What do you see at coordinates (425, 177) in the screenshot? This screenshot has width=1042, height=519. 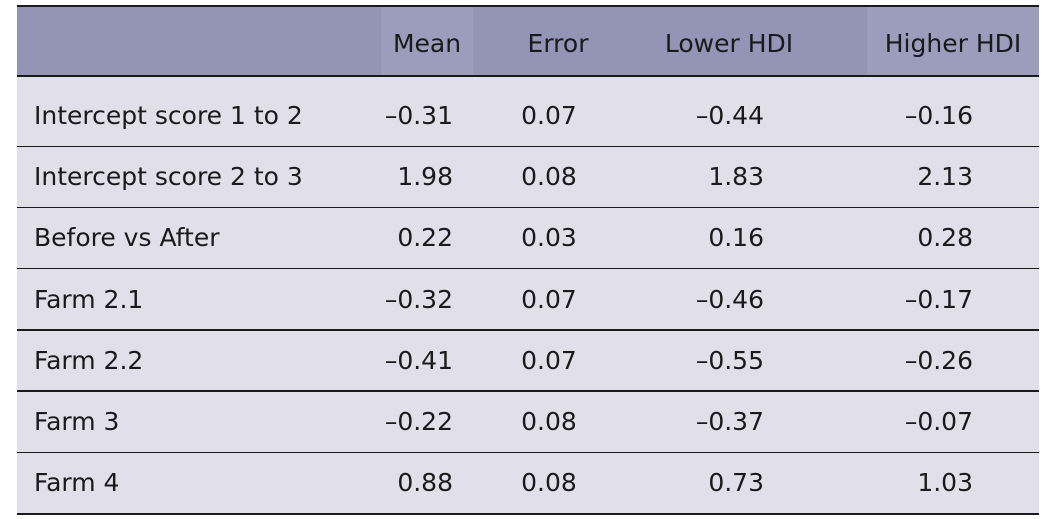 I see `cell-mean: 1.98` at bounding box center [425, 177].